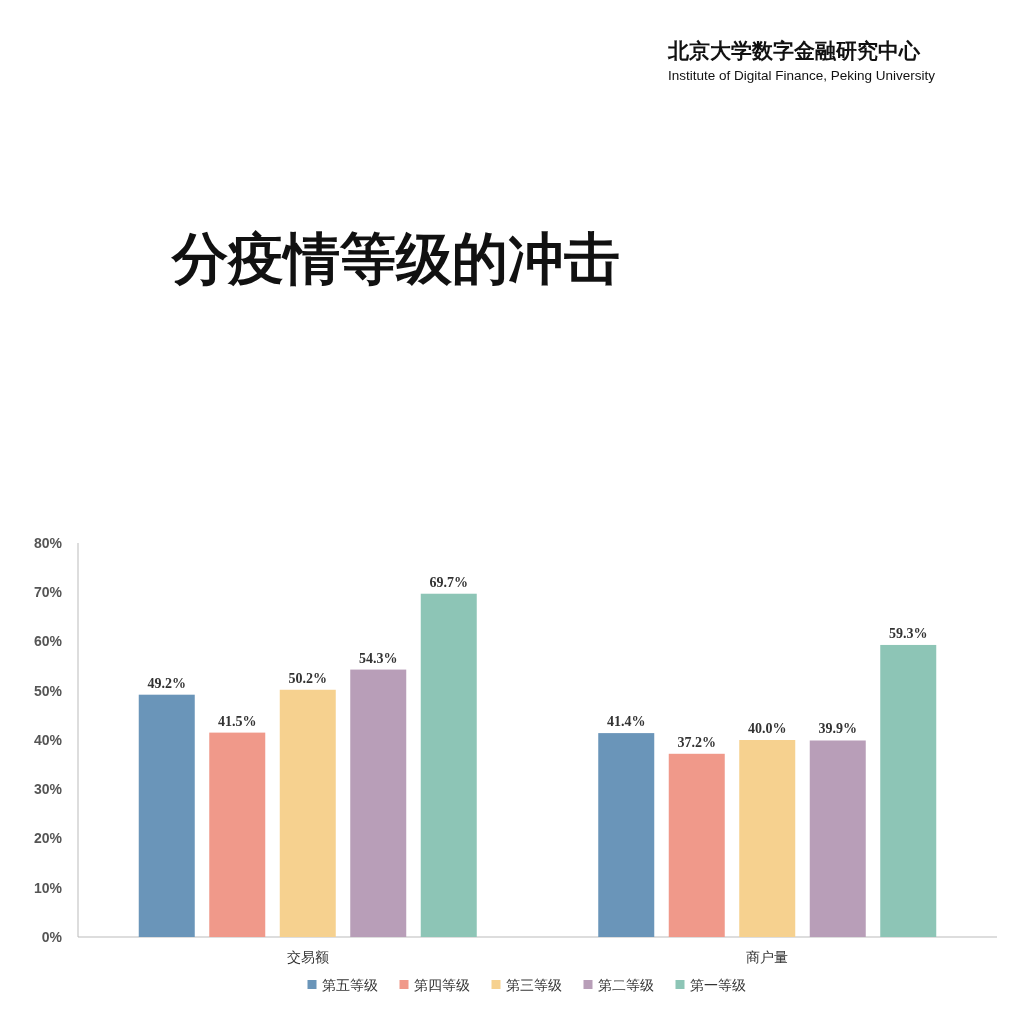  Describe the element at coordinates (696, 742) in the screenshot. I see `data-label: 37.2%` at that location.